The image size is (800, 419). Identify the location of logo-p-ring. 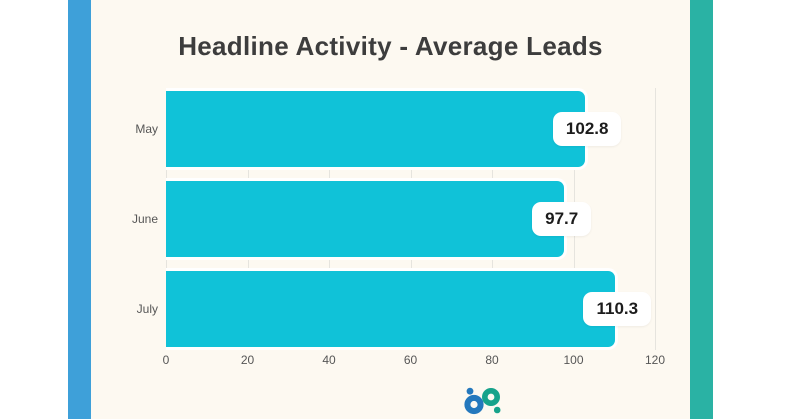
(490, 397).